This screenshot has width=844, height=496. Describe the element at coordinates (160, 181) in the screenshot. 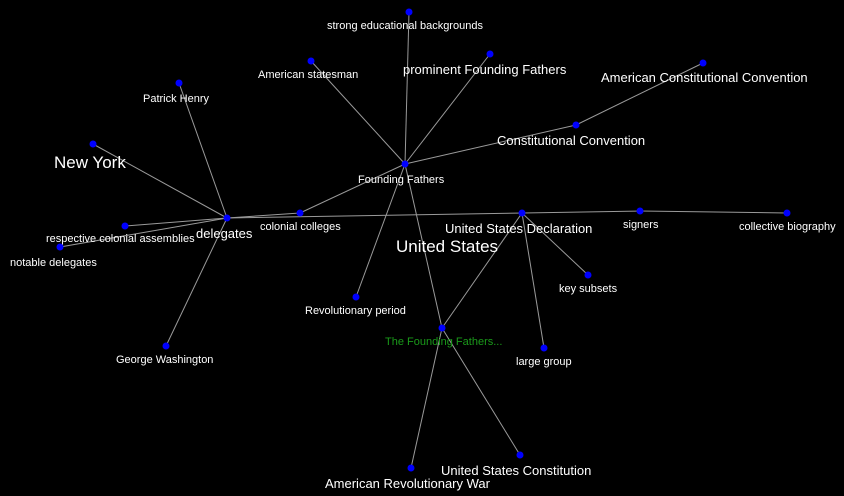

I see `edge-delegates-to-new-york` at that location.